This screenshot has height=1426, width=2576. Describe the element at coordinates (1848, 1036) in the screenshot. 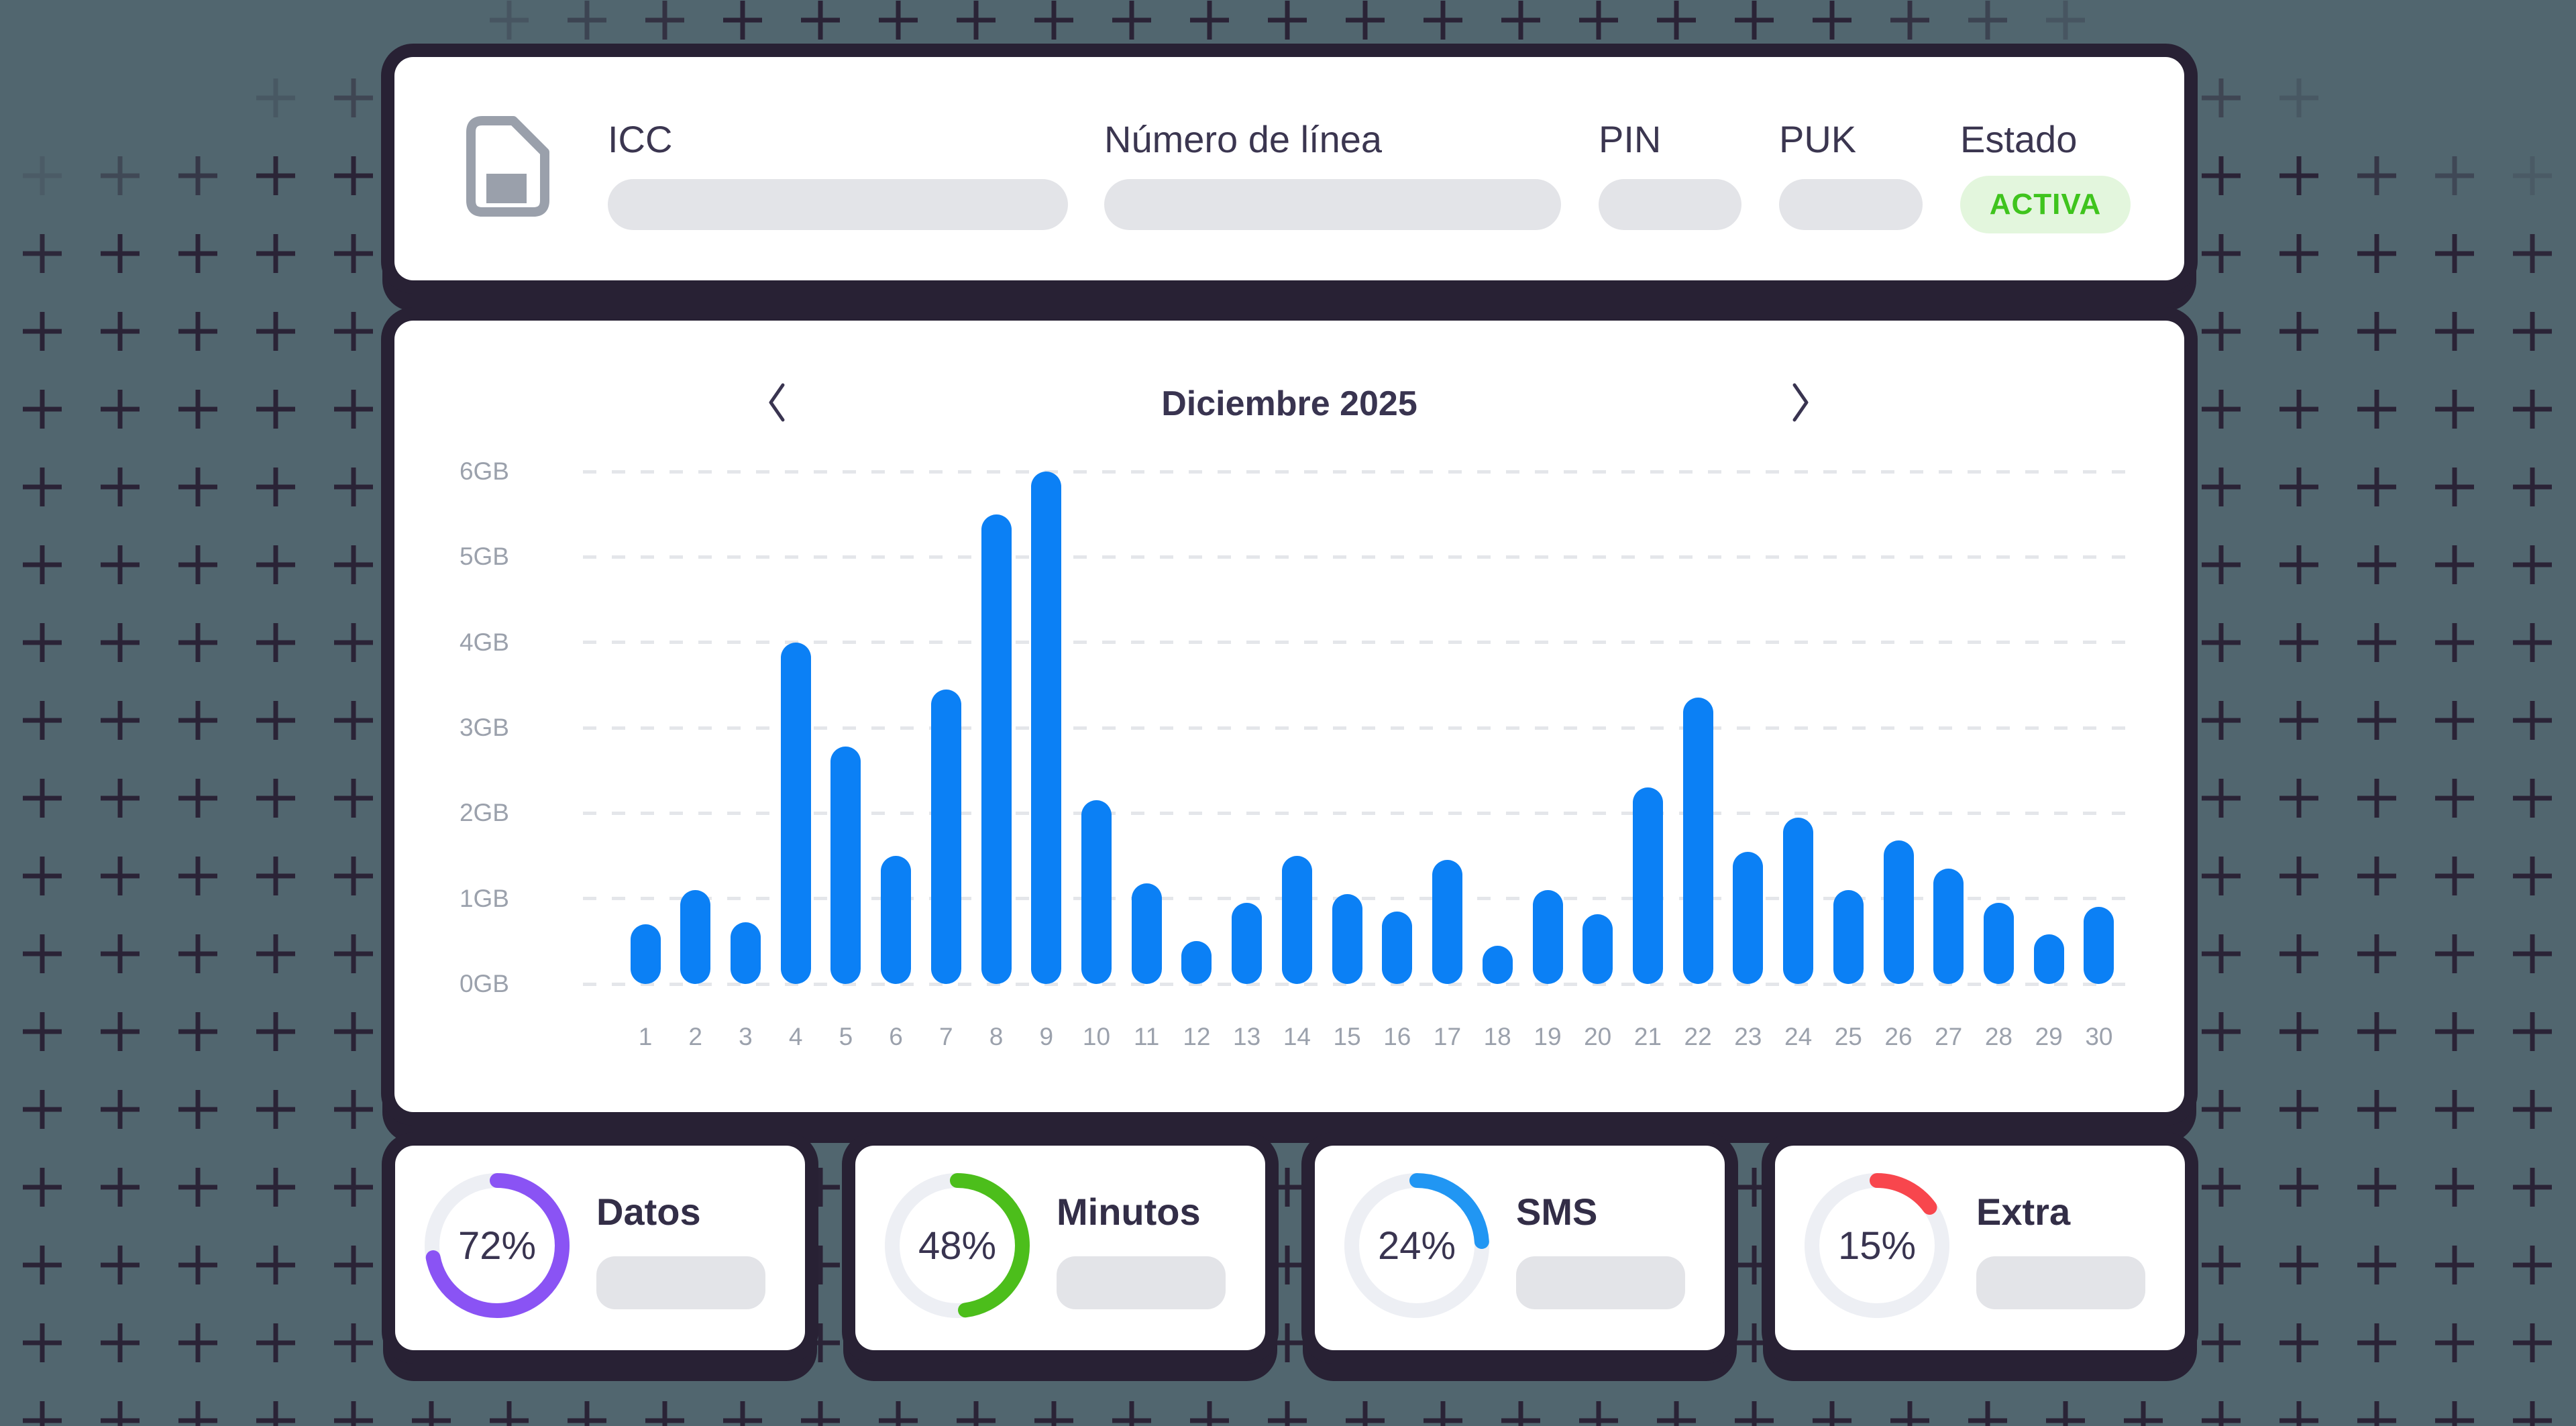

I see `x-axis-label-day-25: 25` at that location.